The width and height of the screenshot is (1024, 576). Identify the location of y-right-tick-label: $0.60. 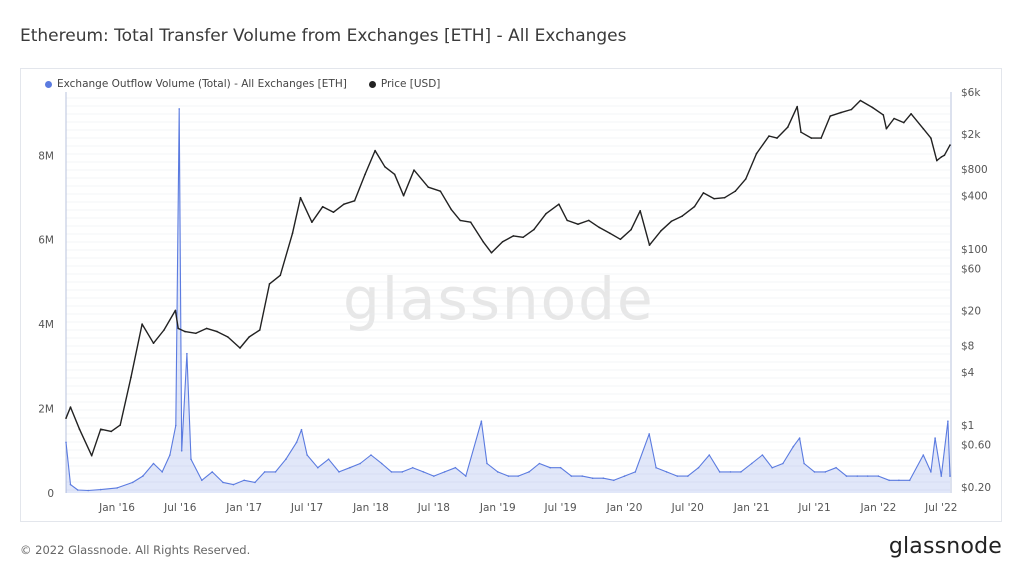
(976, 446).